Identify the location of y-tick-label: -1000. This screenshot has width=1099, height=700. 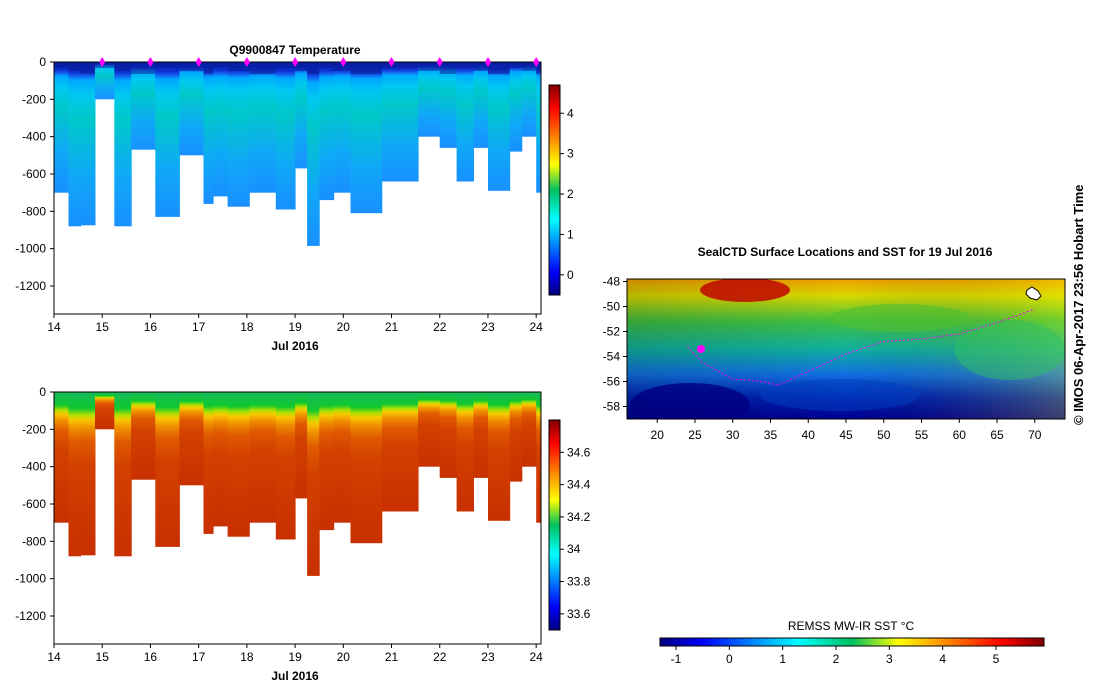
(30, 579).